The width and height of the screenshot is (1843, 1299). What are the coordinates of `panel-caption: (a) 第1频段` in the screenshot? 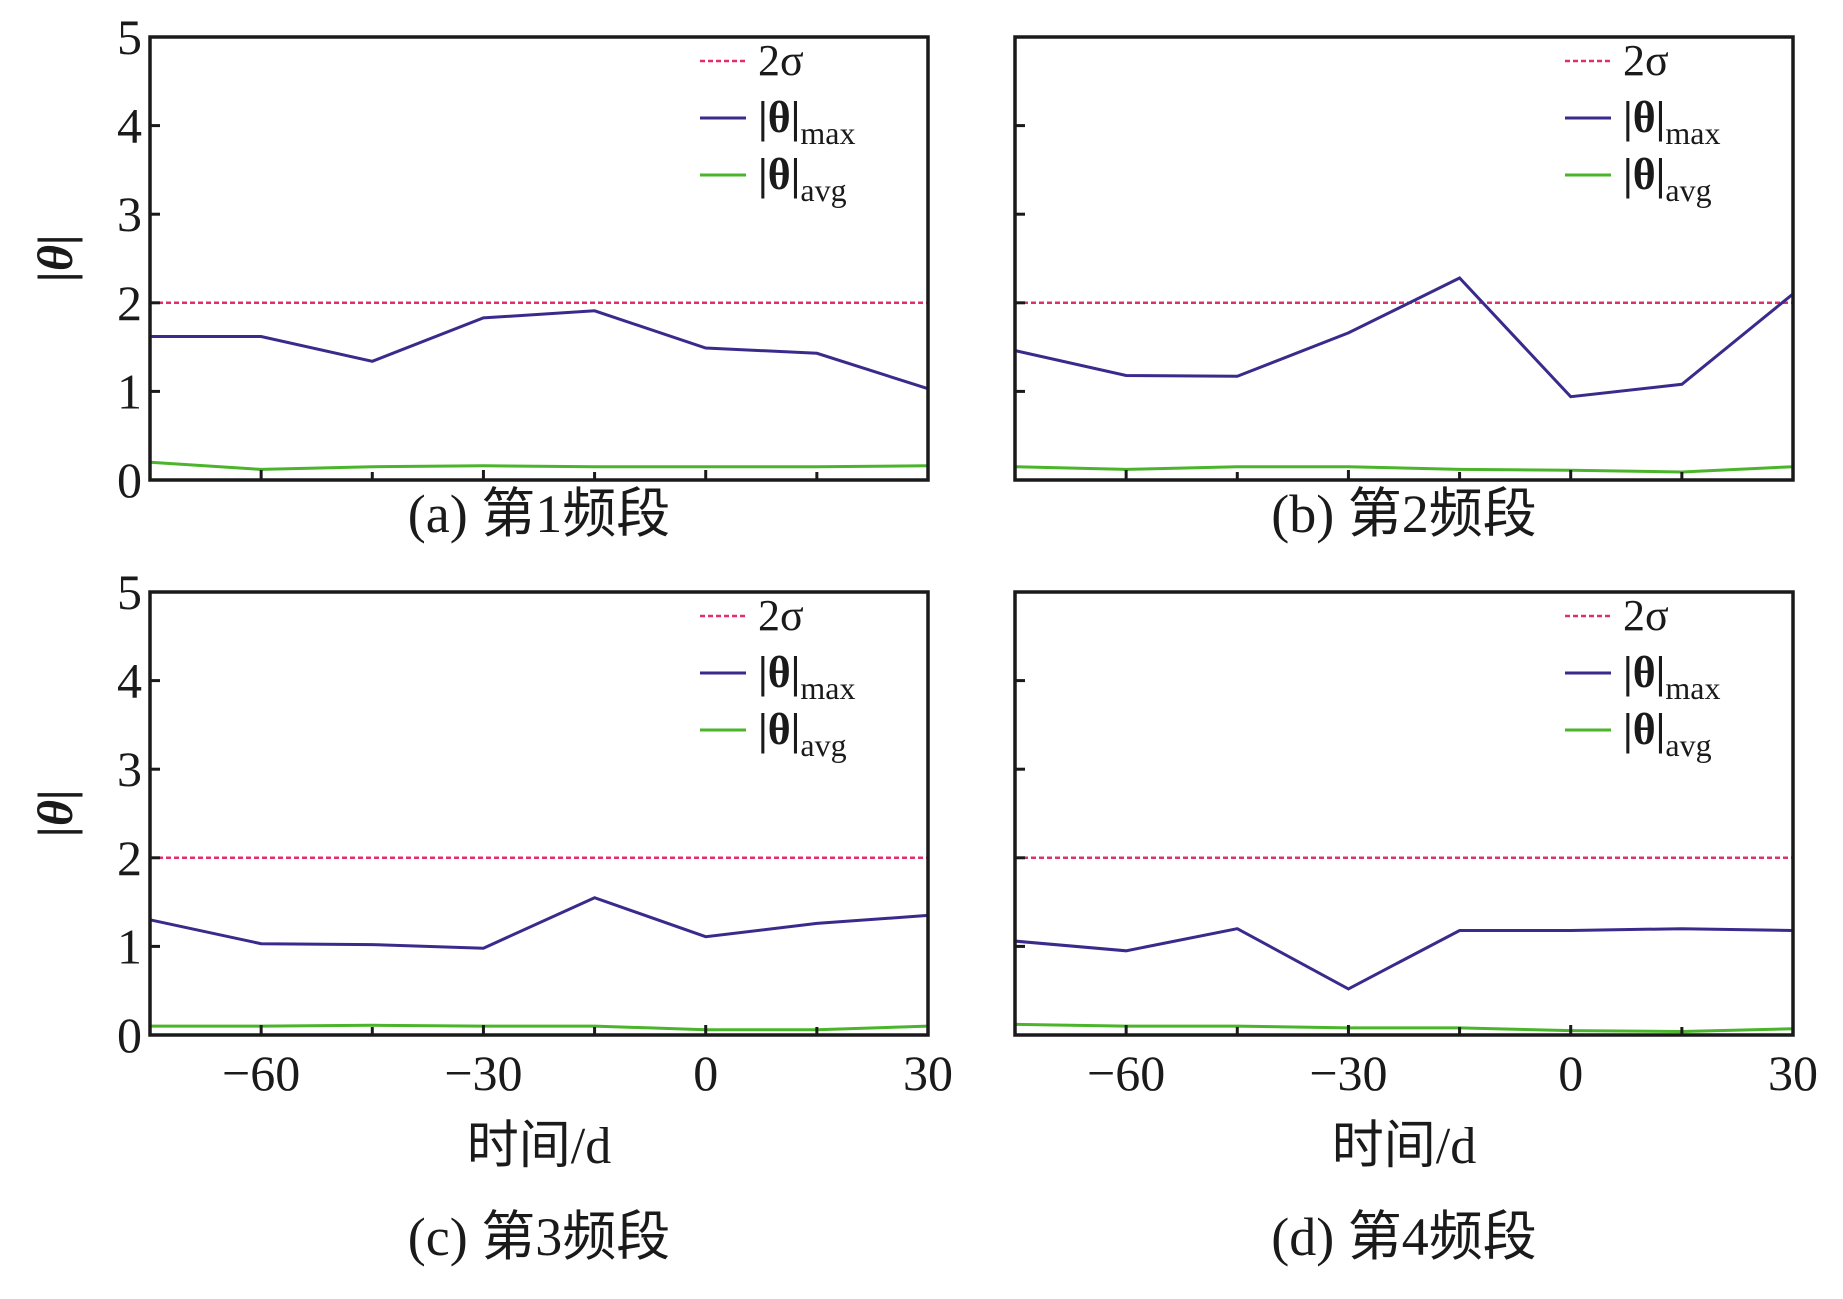 It's located at (539, 514).